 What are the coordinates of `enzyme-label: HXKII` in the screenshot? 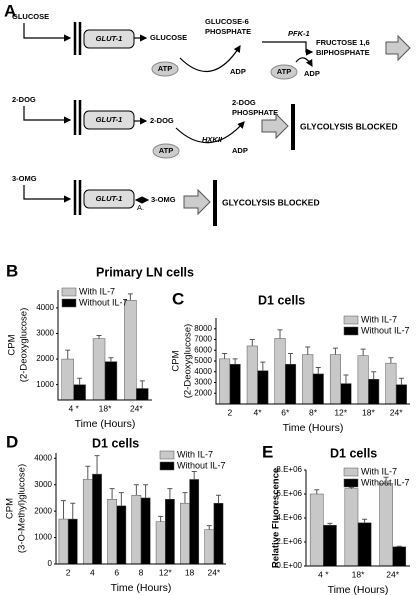 It's located at (212, 139).